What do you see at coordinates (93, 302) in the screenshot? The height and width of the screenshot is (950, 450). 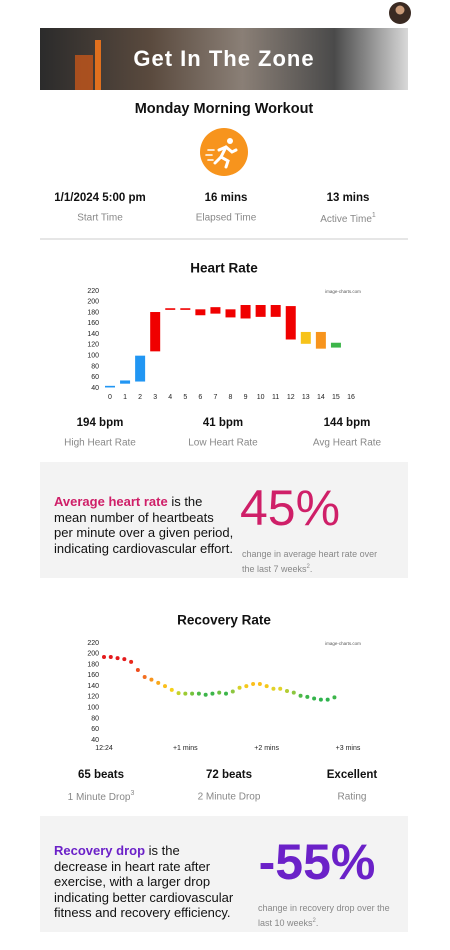 I see `y-tick-label: 200` at bounding box center [93, 302].